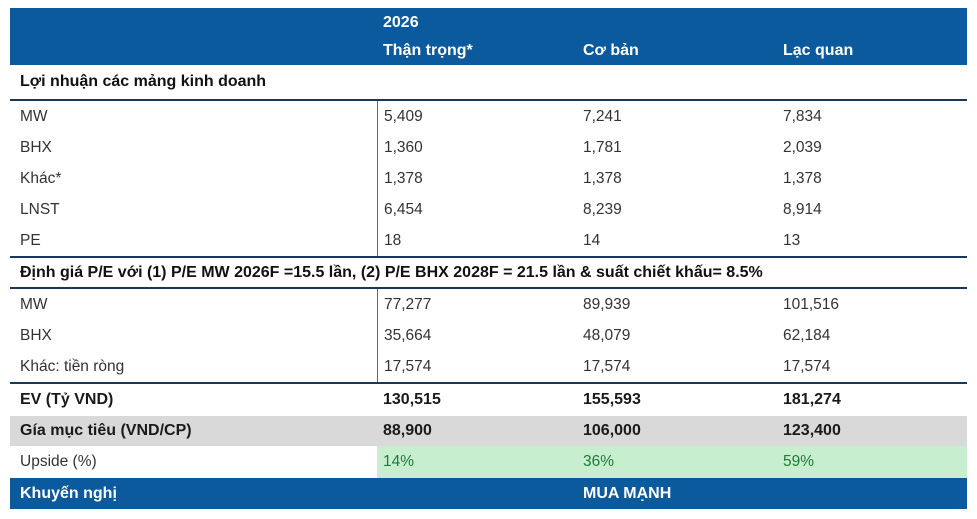  What do you see at coordinates (40, 209) in the screenshot?
I see `row-label: LNST` at bounding box center [40, 209].